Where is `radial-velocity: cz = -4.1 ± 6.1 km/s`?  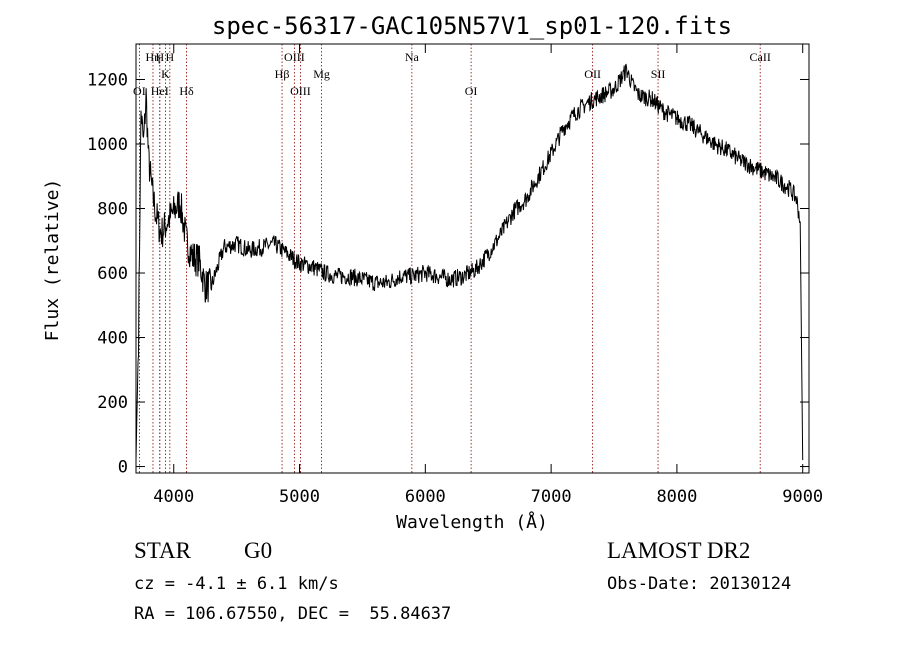
radial-velocity: cz = -4.1 ± 6.1 km/s is located at coordinates (236, 584).